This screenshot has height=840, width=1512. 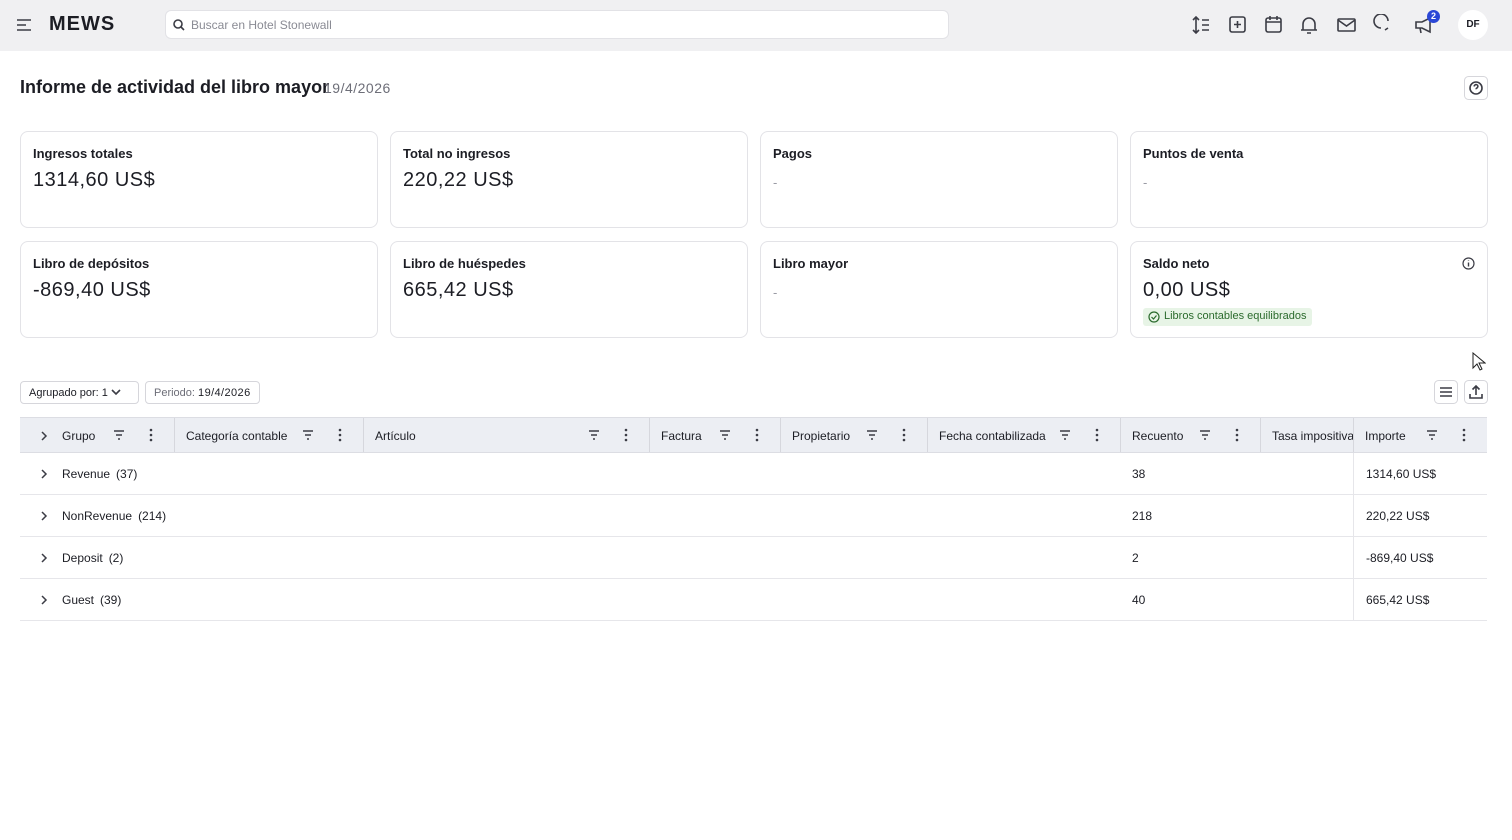 I want to click on summary-card: Libro de huéspedes 665,42 US$, so click(x=569, y=289).